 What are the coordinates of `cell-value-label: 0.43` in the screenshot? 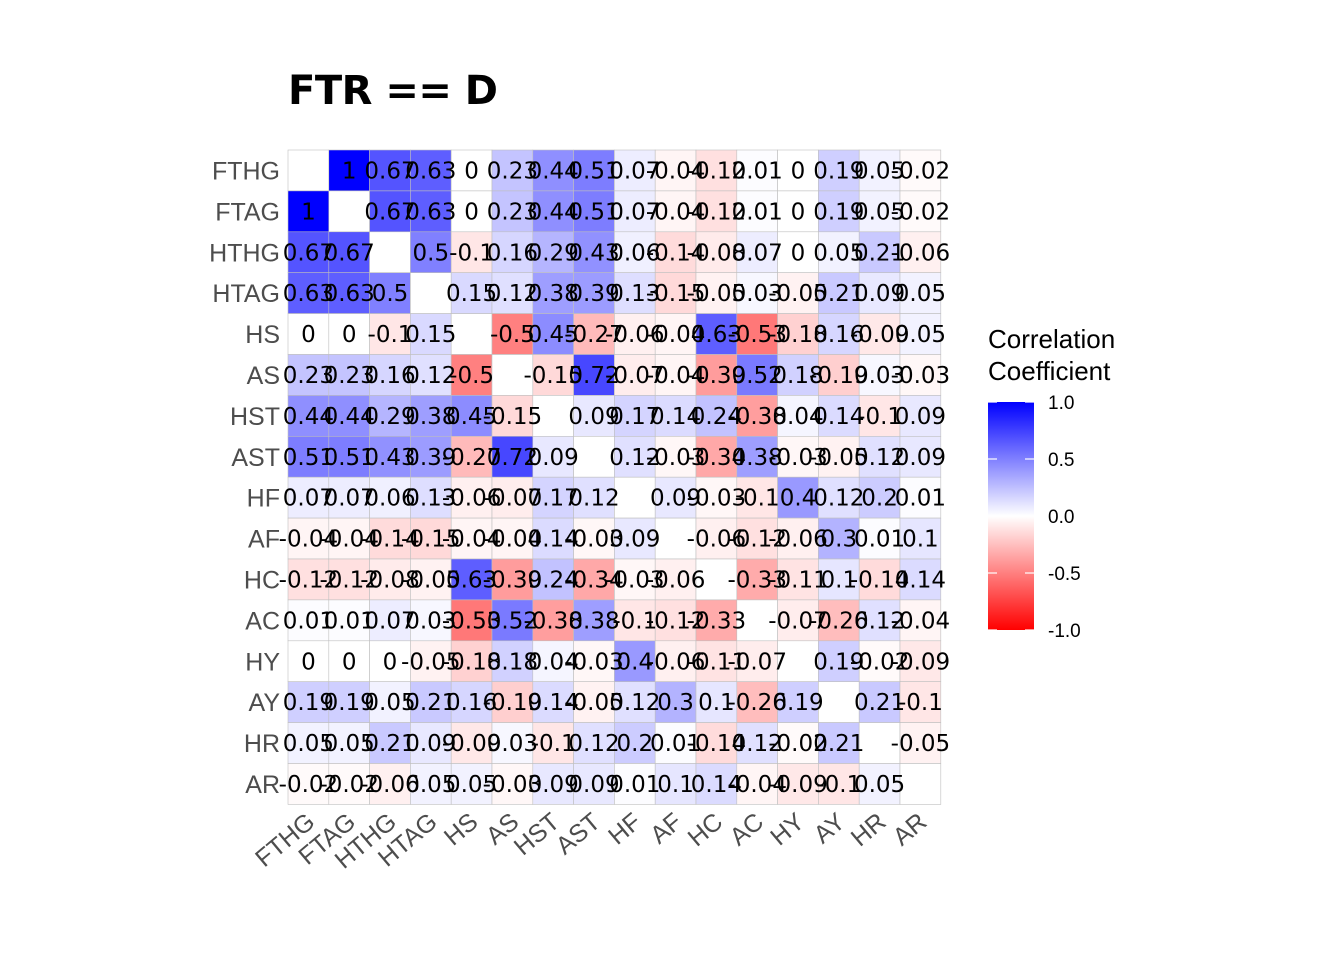 It's located at (593, 253).